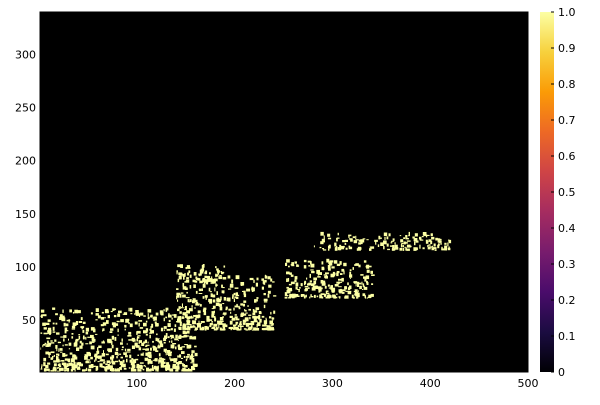  What do you see at coordinates (567, 84) in the screenshot?
I see `colorbar-tick-label: 0.8` at bounding box center [567, 84].